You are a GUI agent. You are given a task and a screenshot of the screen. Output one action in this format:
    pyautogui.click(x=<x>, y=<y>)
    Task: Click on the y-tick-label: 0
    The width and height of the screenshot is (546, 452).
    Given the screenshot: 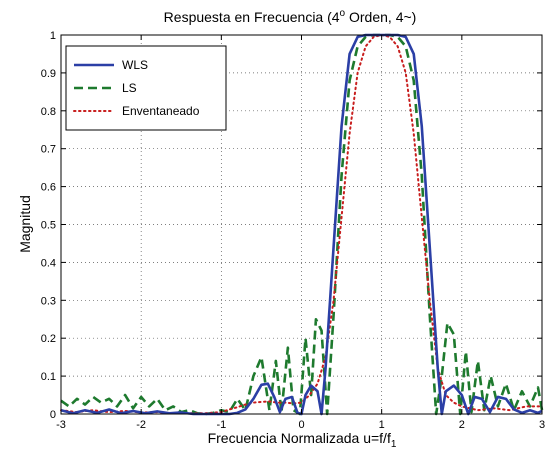 What is the action you would take?
    pyautogui.click(x=53, y=415)
    